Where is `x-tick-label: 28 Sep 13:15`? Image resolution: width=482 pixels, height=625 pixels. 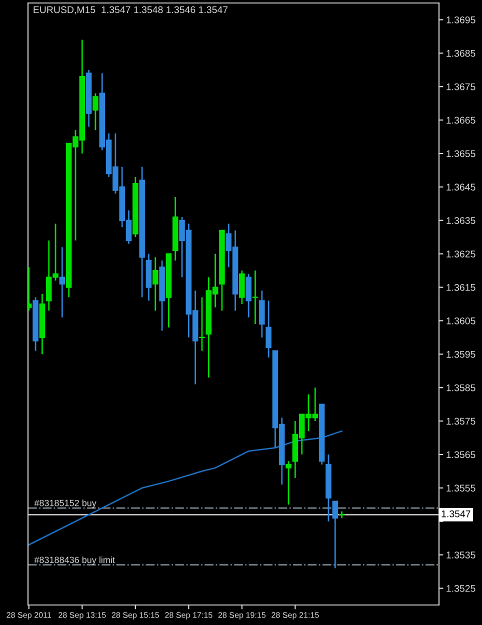 x-tick-label: 28 Sep 13:15 is located at coordinates (82, 616).